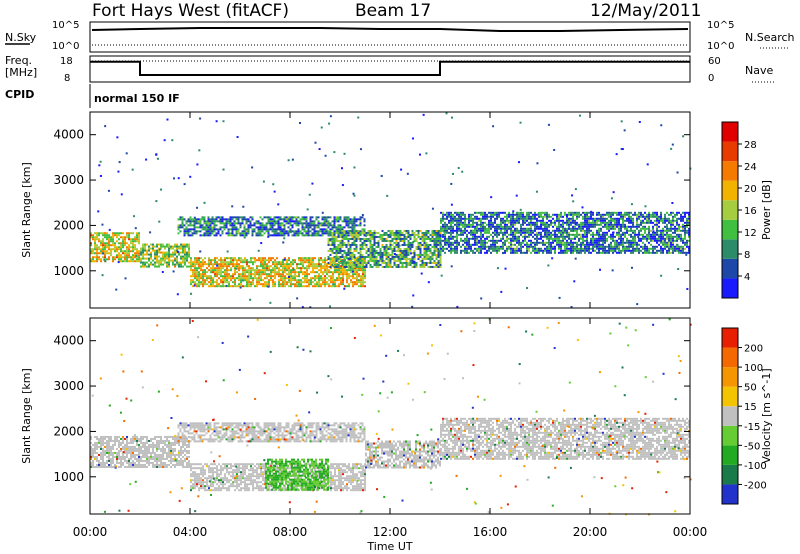 Image resolution: width=800 pixels, height=554 pixels. Describe the element at coordinates (68, 386) in the screenshot. I see `velocity-ytick-label: 3000` at that location.